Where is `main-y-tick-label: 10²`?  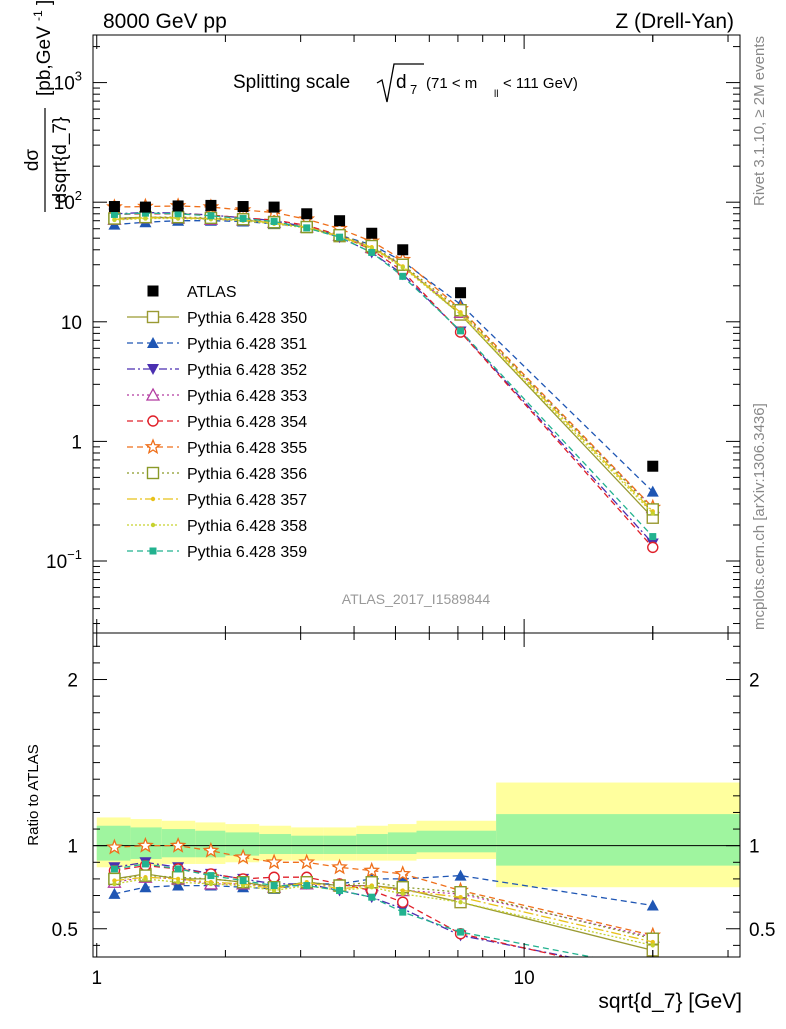 main-y-tick-label: 10² is located at coordinates (68, 201).